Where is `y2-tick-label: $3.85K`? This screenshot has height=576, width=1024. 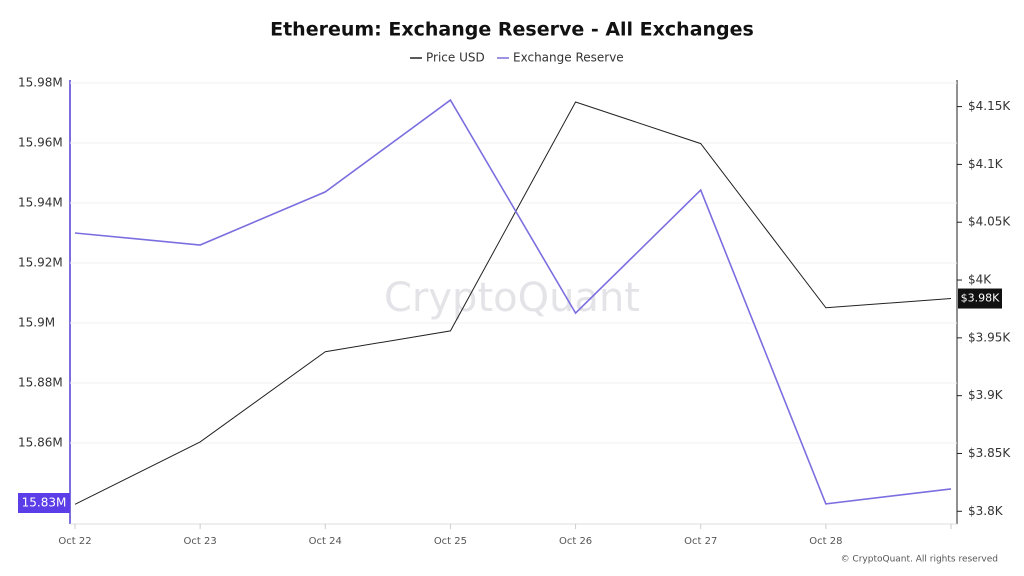
y2-tick-label: $3.85K is located at coordinates (989, 453).